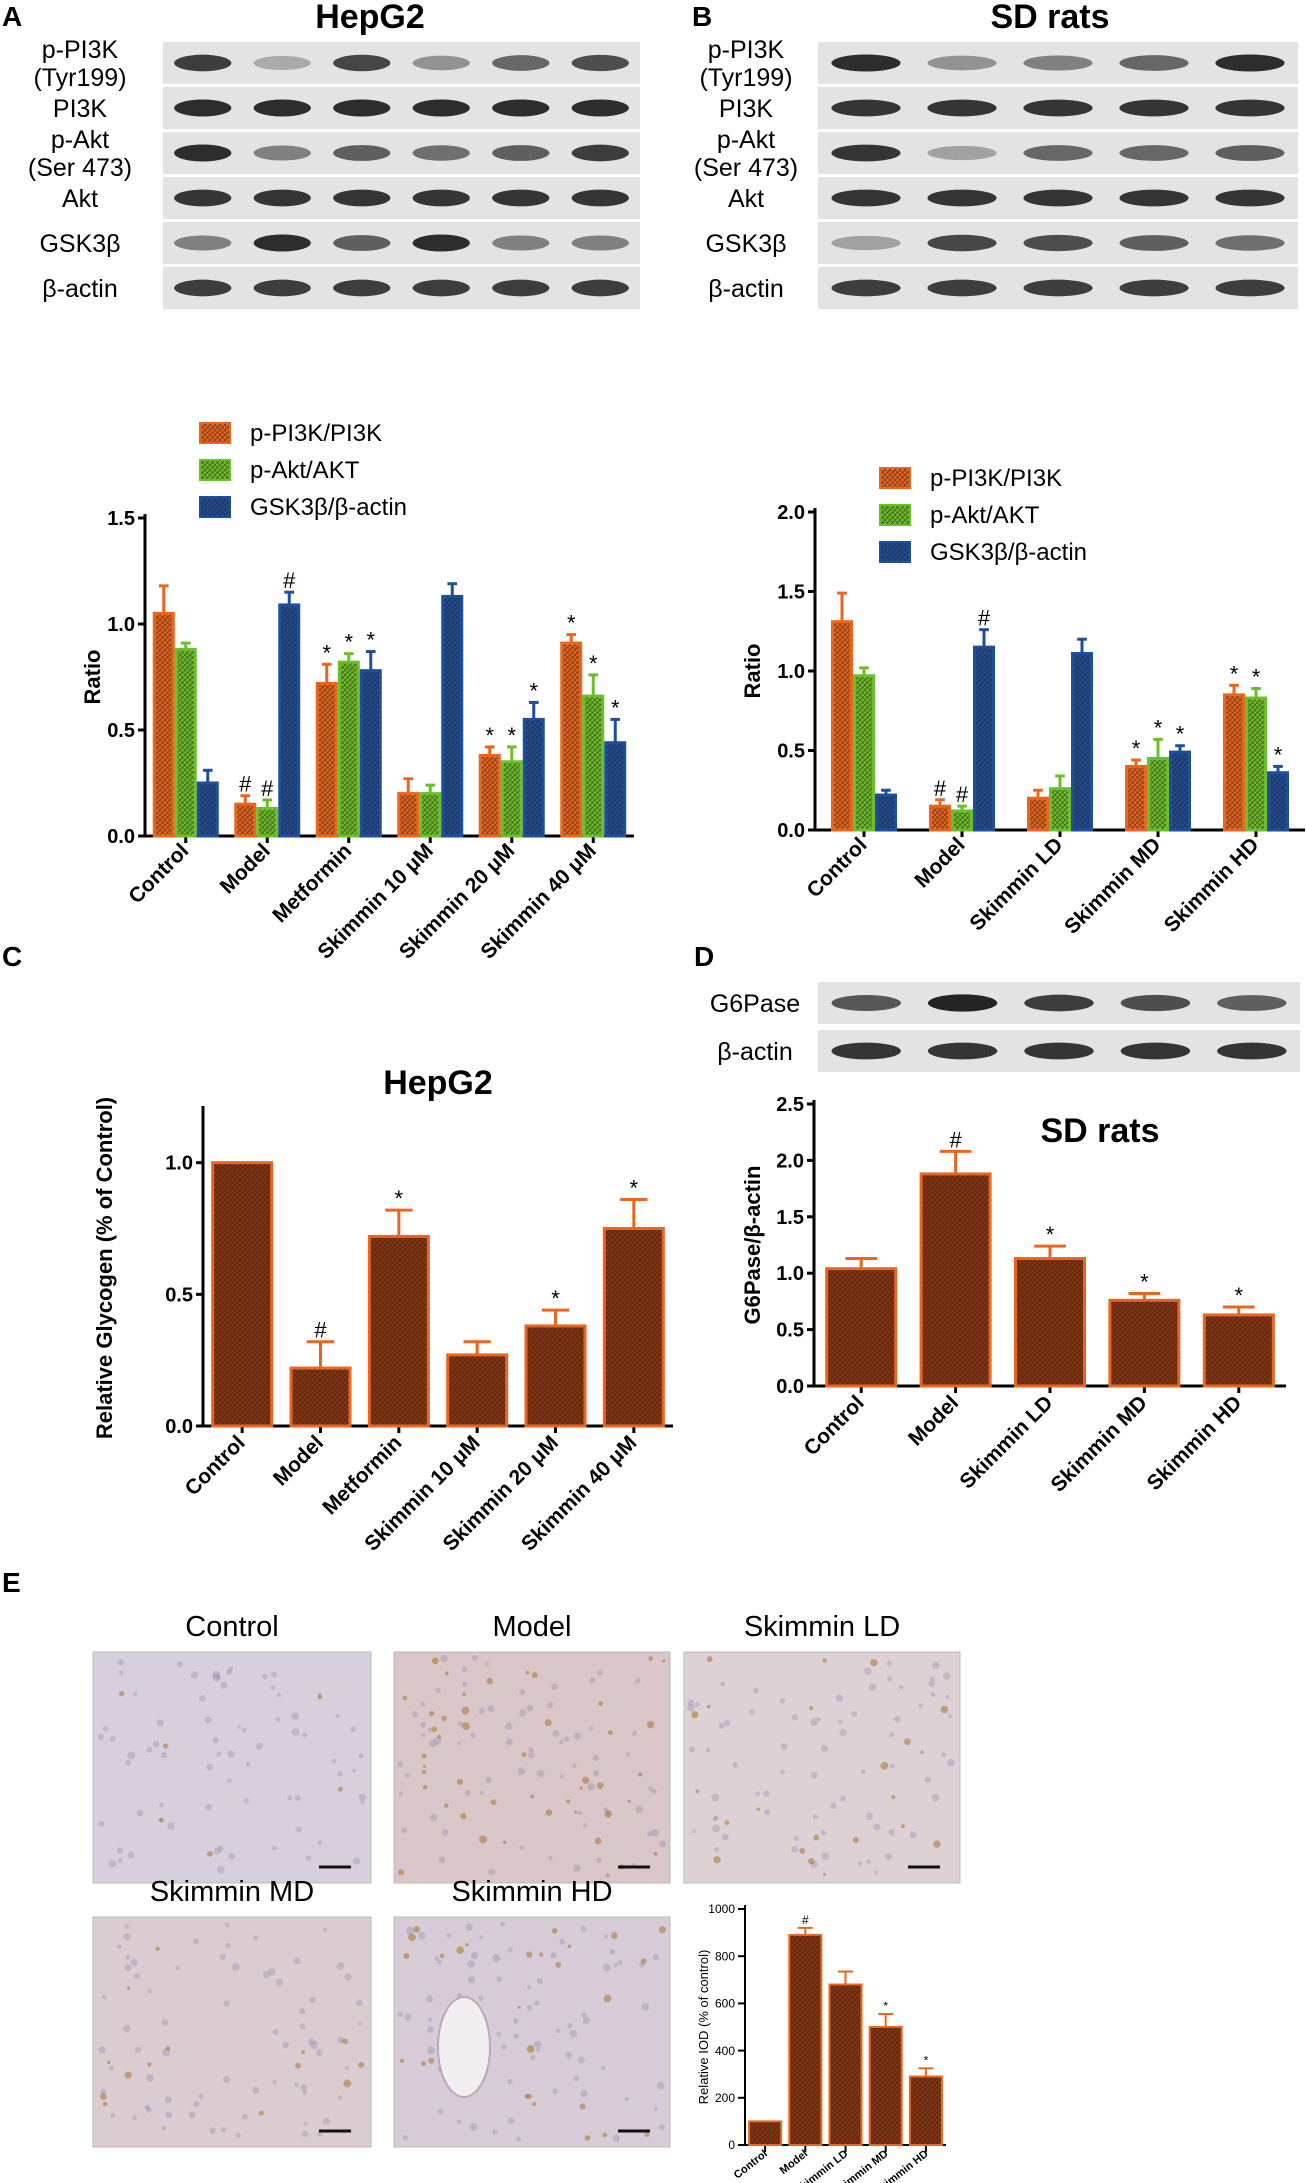 The image size is (1306, 2183). Describe the element at coordinates (702, 16) in the screenshot. I see `panel-letter-b: B` at that location.